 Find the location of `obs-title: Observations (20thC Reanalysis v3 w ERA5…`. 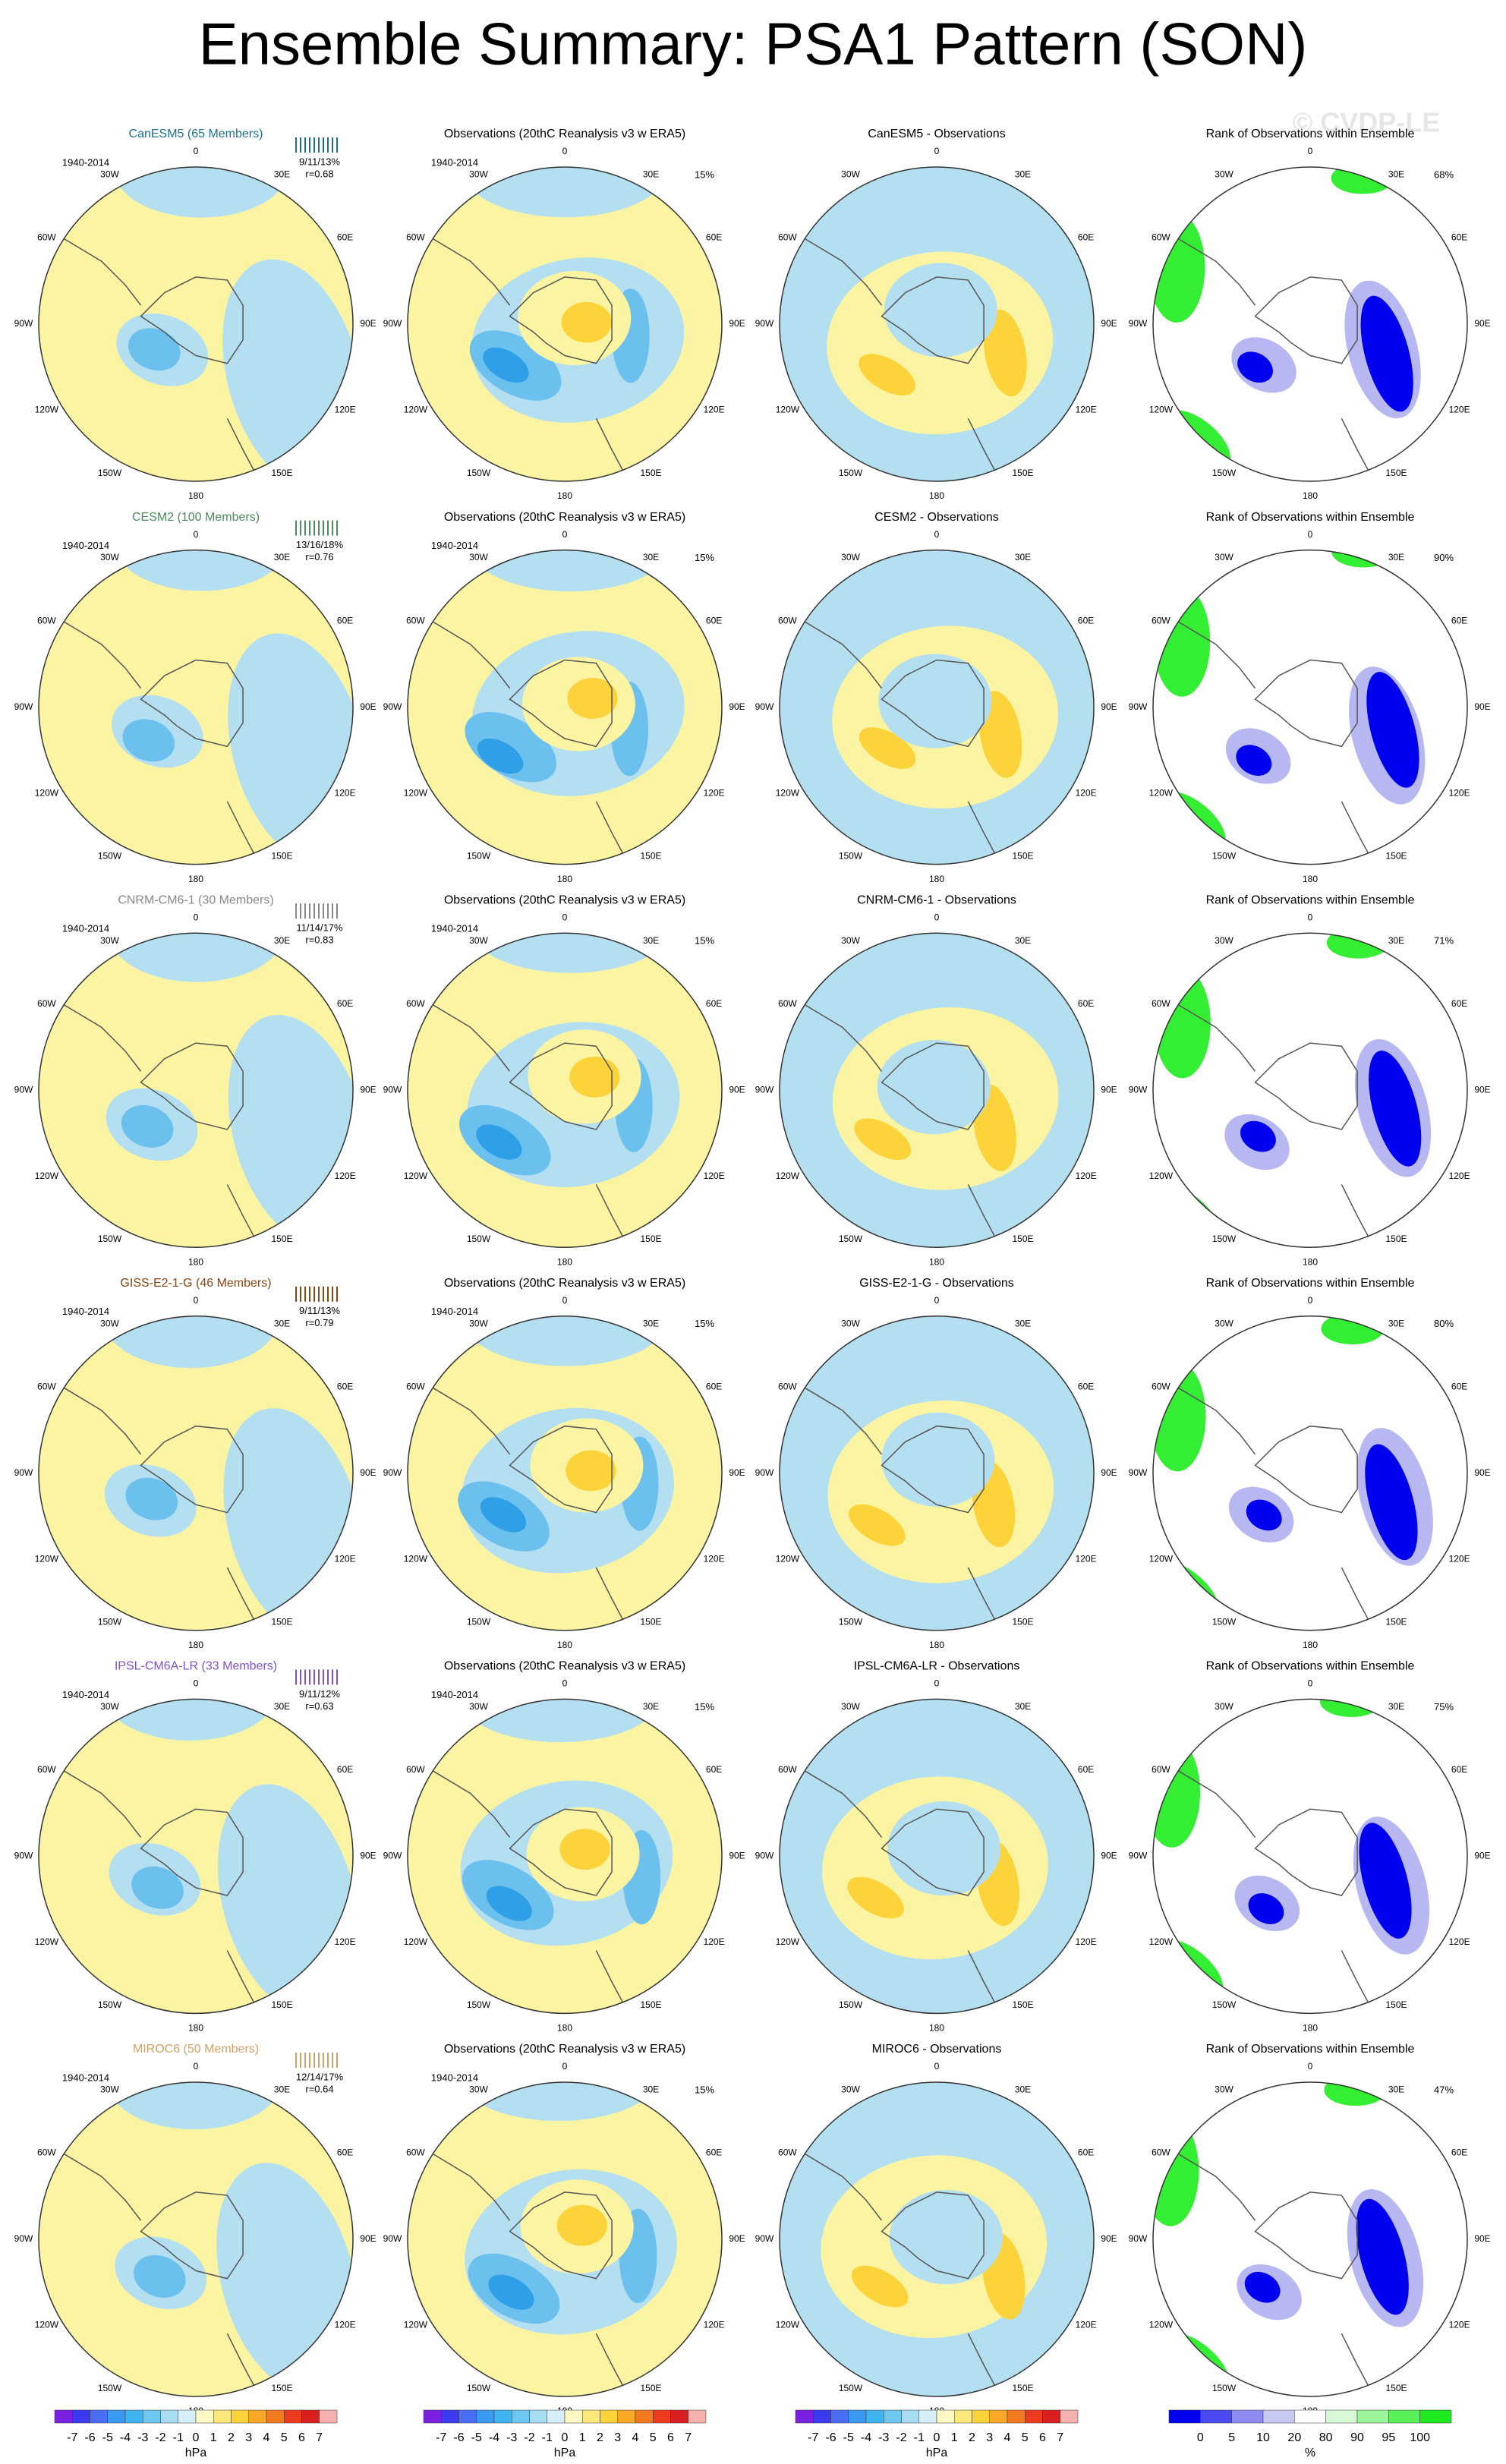

obs-title: Observations (20thC Reanalysis v3 w ERA5… is located at coordinates (564, 134).